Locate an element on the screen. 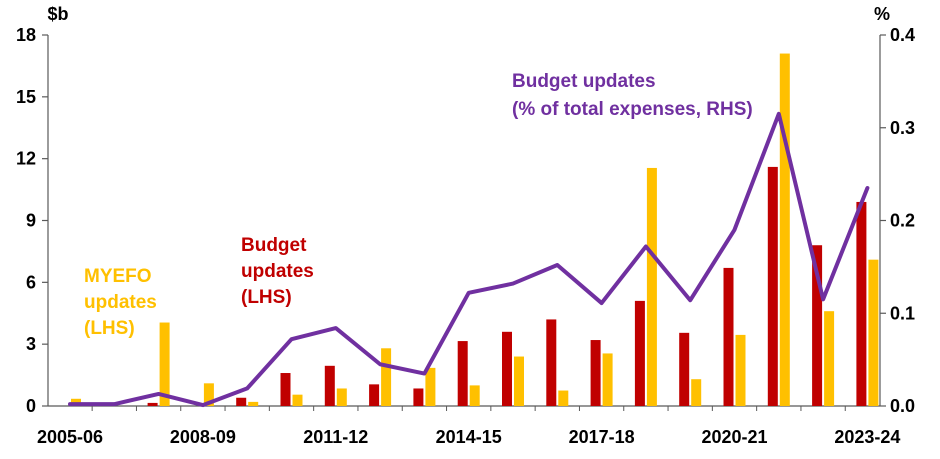  left-tick-label: 0 is located at coordinates (31, 406).